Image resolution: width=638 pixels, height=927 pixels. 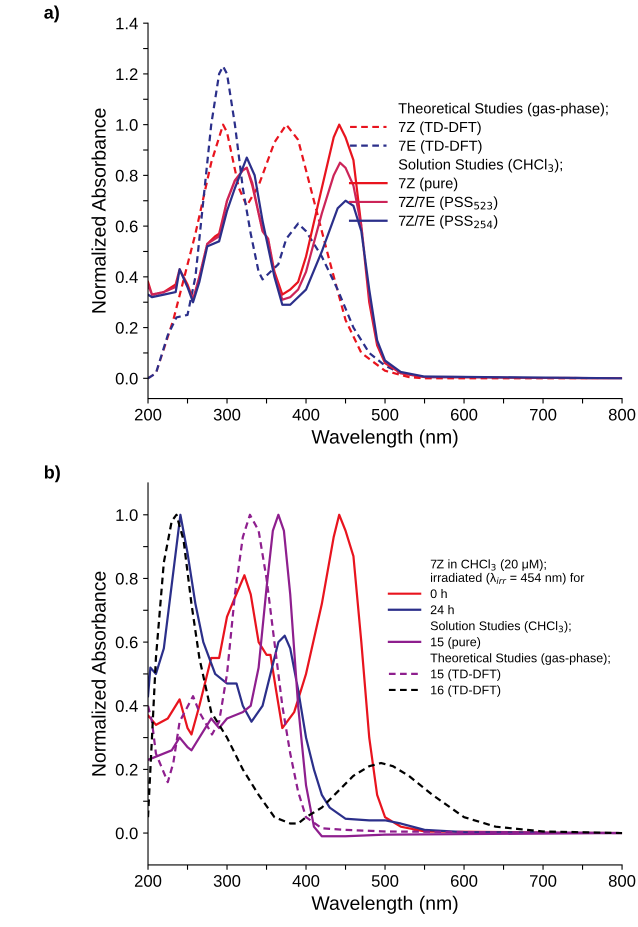 What do you see at coordinates (51, 14) in the screenshot?
I see `chart-title: a)` at bounding box center [51, 14].